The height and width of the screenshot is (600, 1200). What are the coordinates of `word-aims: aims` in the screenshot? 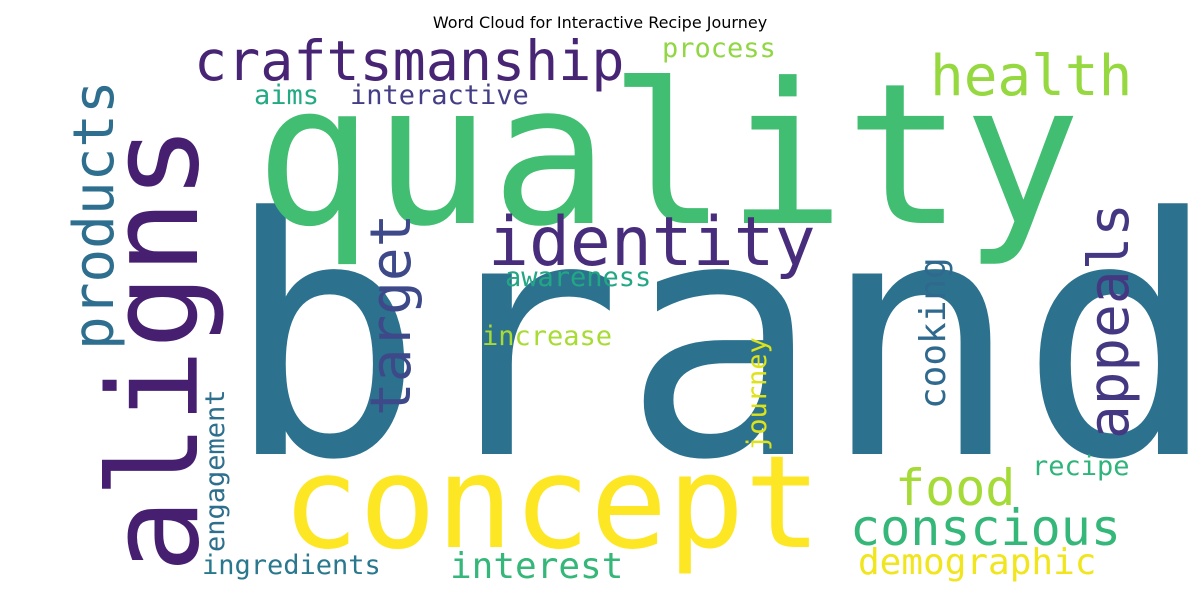 It's located at (286, 95).